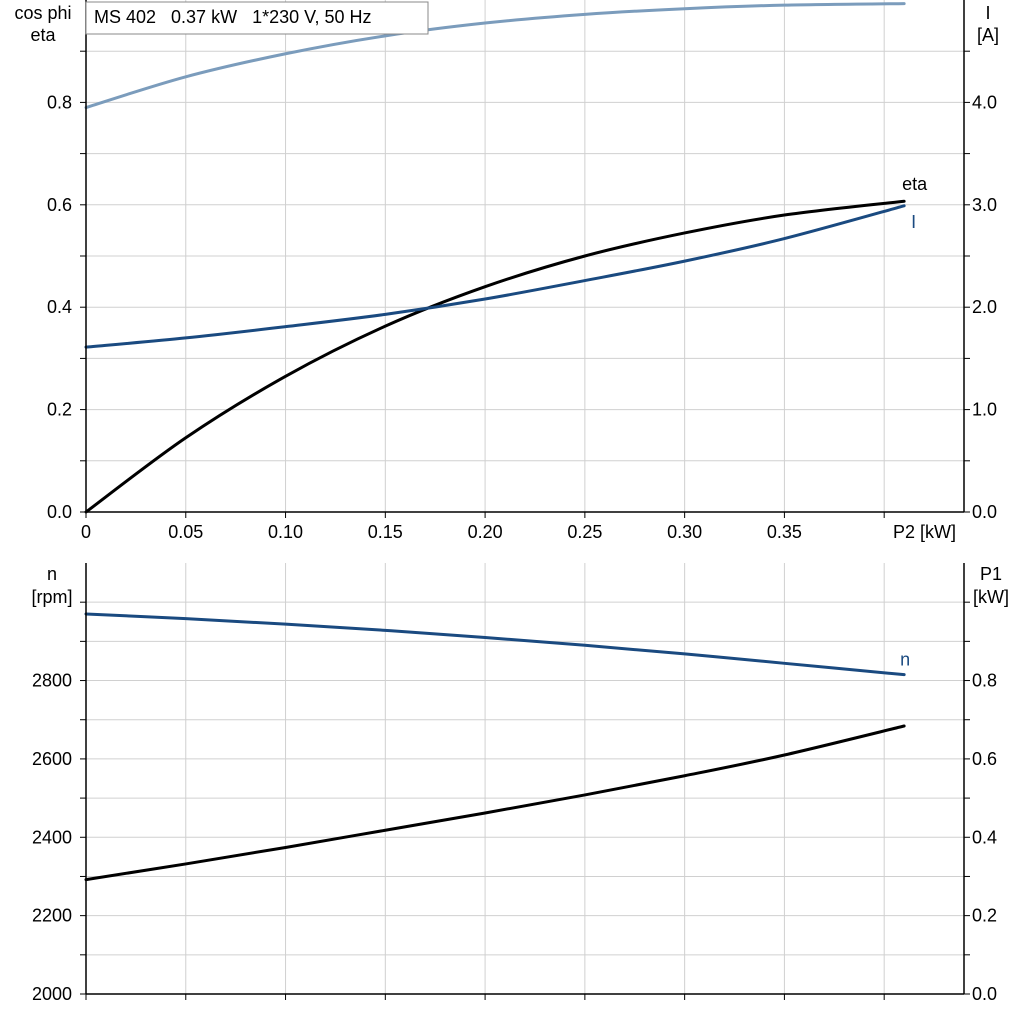 The image size is (1024, 1024). What do you see at coordinates (905, 660) in the screenshot?
I see `series-label-n: n` at bounding box center [905, 660].